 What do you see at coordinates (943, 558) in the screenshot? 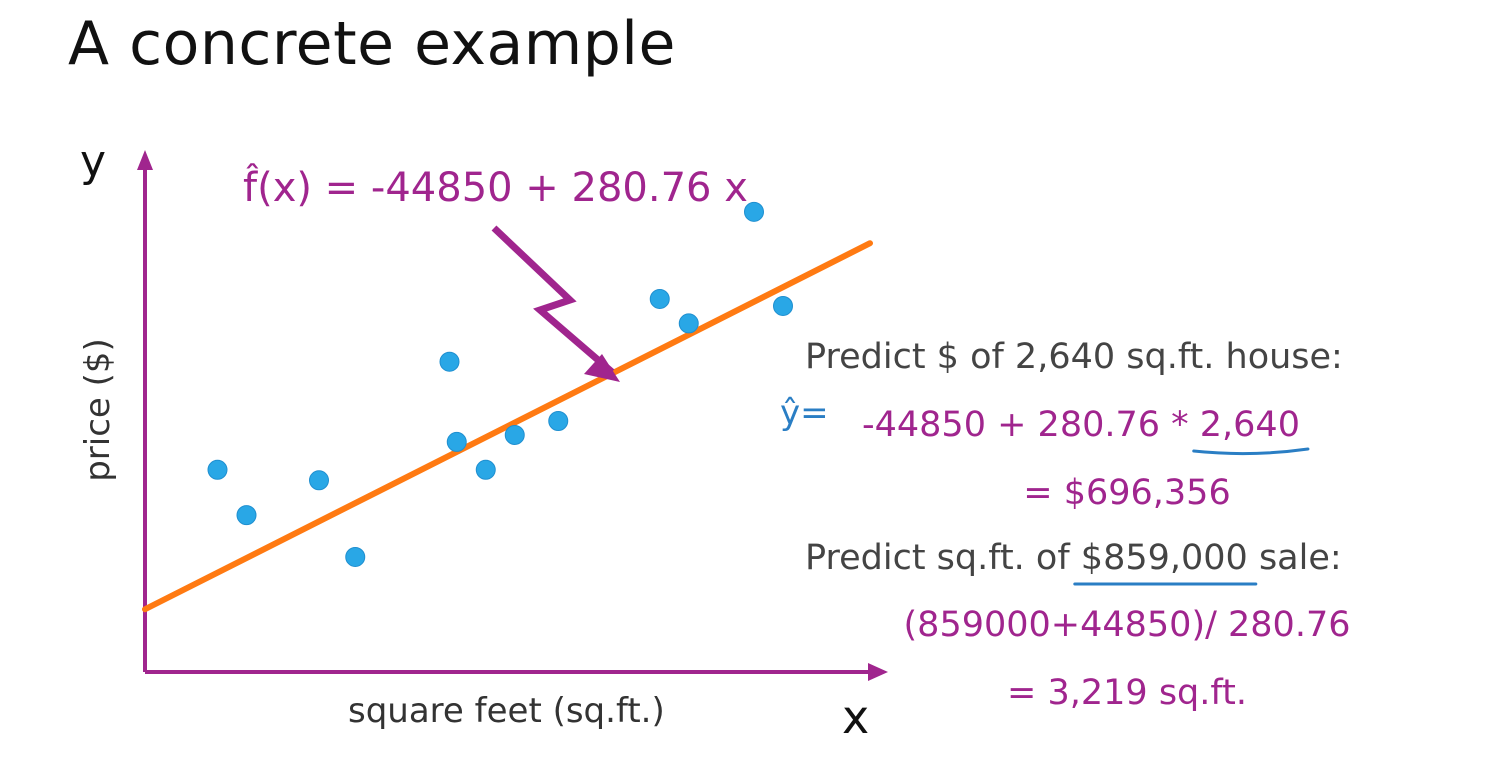
I see `predict-sqft-prefix: Predict sq.ft. of` at bounding box center [943, 558].